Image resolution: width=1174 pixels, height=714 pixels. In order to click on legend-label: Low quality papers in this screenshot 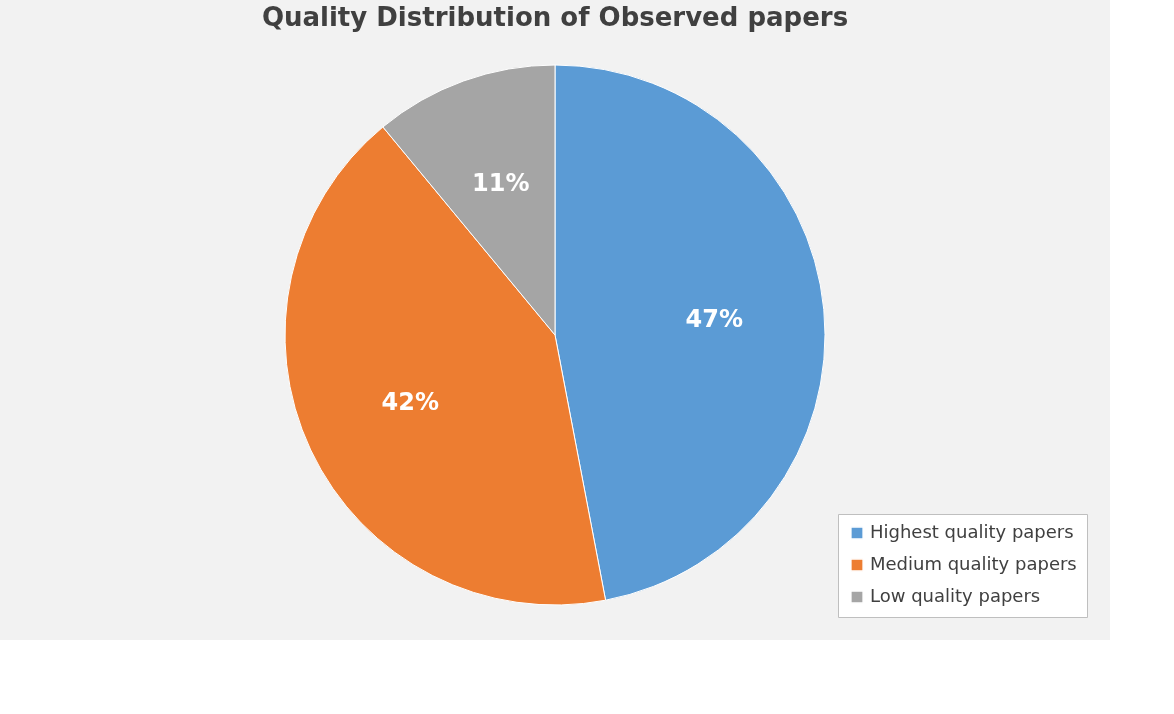, I will do `click(955, 595)`.